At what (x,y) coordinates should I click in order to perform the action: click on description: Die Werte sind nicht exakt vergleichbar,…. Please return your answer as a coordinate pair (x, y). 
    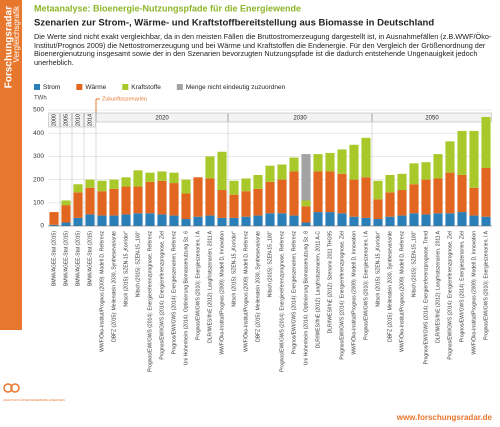
    Looking at the image, I should click on (263, 49).